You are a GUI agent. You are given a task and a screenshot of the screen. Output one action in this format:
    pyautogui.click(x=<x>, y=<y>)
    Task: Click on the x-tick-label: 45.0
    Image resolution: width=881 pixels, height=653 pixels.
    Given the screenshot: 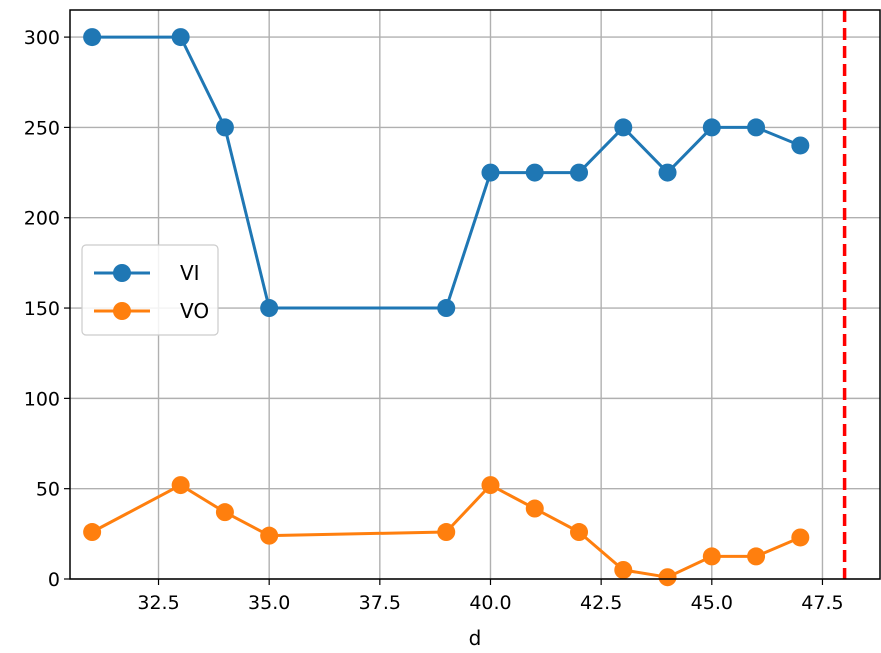 What is the action you would take?
    pyautogui.click(x=712, y=603)
    